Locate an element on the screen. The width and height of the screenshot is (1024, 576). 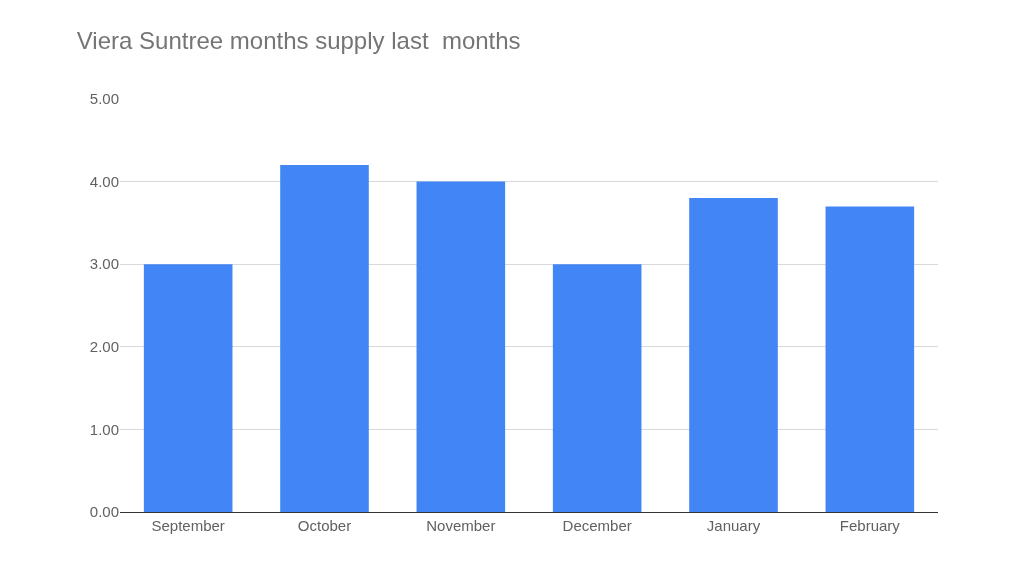
y-tick-label: 1.00 is located at coordinates (104, 429).